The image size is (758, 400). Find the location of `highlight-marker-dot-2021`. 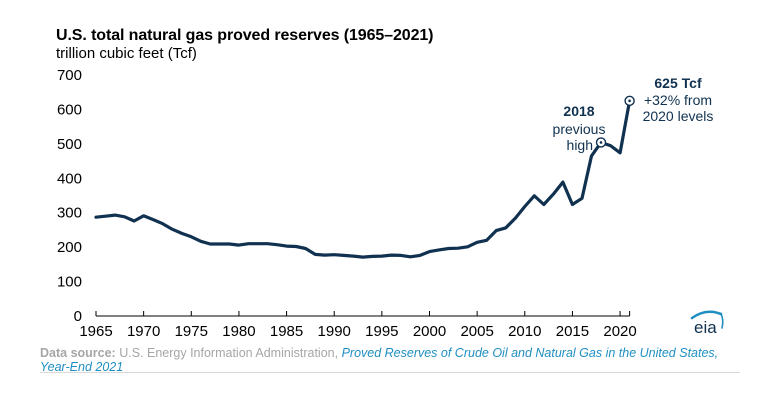

highlight-marker-dot-2021 is located at coordinates (629, 101).